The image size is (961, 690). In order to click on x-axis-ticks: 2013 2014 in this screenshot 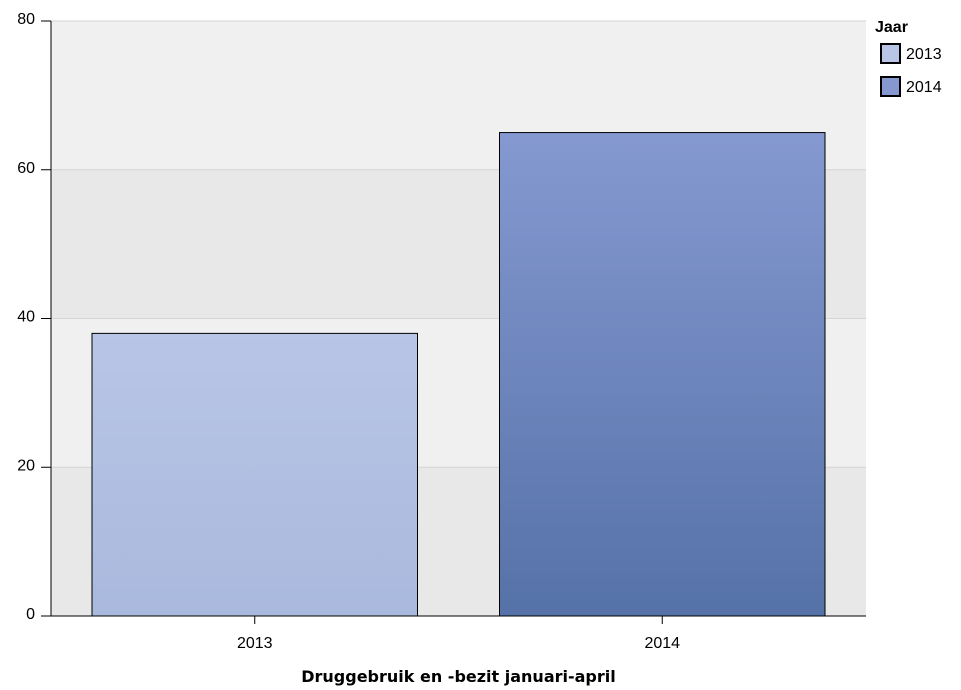, I will do `click(458, 634)`.